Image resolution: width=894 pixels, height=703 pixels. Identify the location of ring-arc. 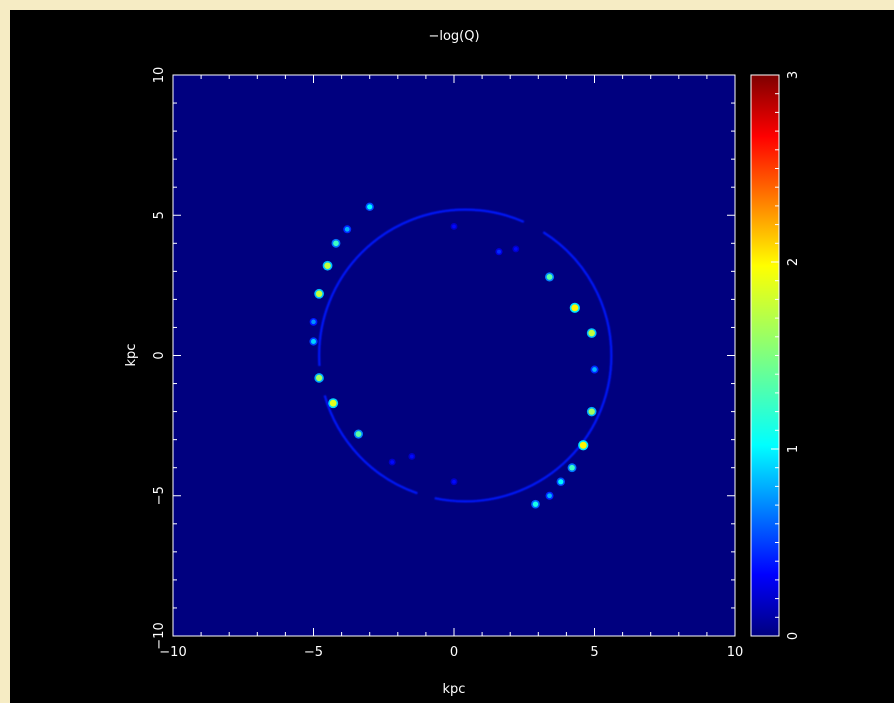
(465, 355).